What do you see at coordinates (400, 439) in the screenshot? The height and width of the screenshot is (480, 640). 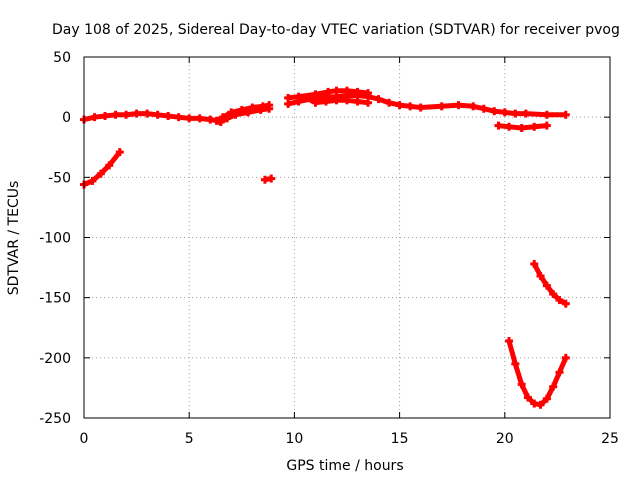 I see `x-tick-label: 15` at bounding box center [400, 439].